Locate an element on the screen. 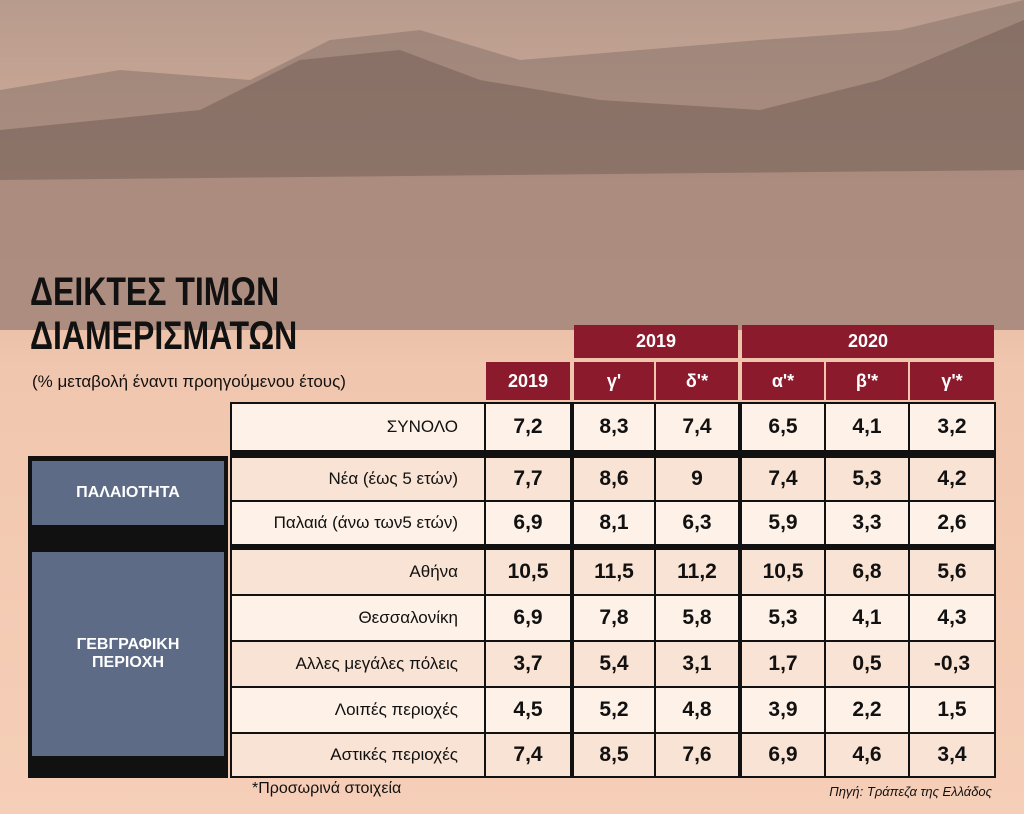 The height and width of the screenshot is (814, 1024). title-line: ΔΙΑΜΕΡΙΣΜΑΤΩΝ is located at coordinates (164, 336).